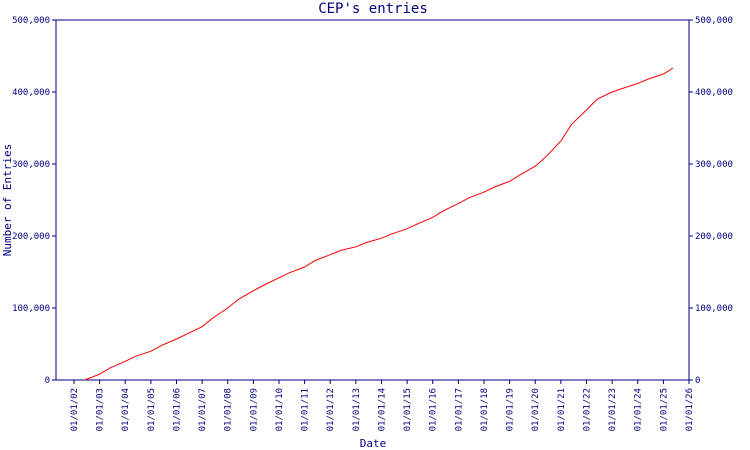  Describe the element at coordinates (126, 409) in the screenshot. I see `x-tick-label: 01/01/04` at that location.